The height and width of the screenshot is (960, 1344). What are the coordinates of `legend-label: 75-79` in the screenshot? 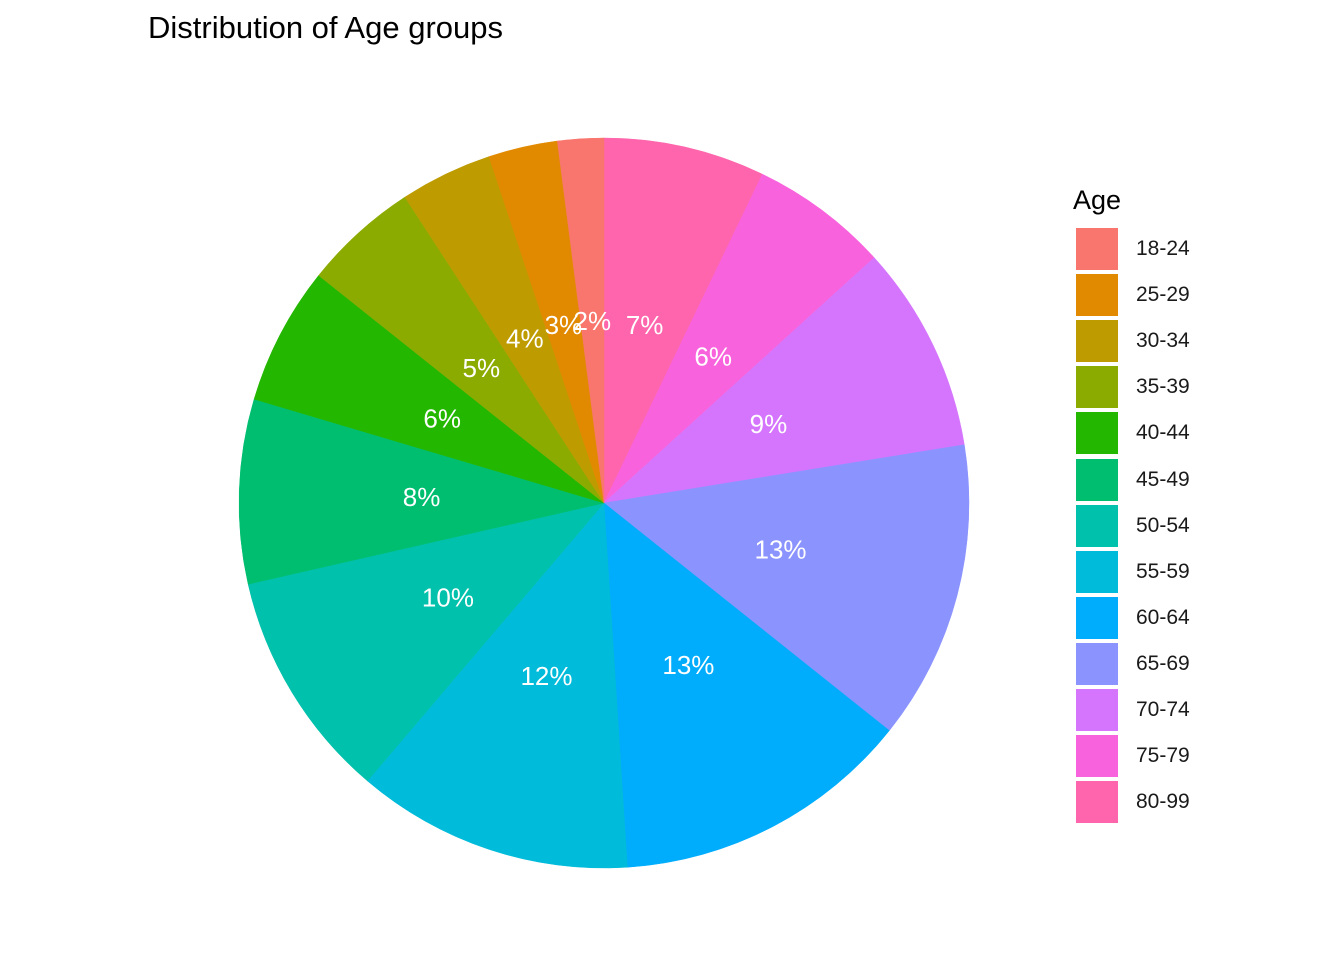 It's located at (1163, 756).